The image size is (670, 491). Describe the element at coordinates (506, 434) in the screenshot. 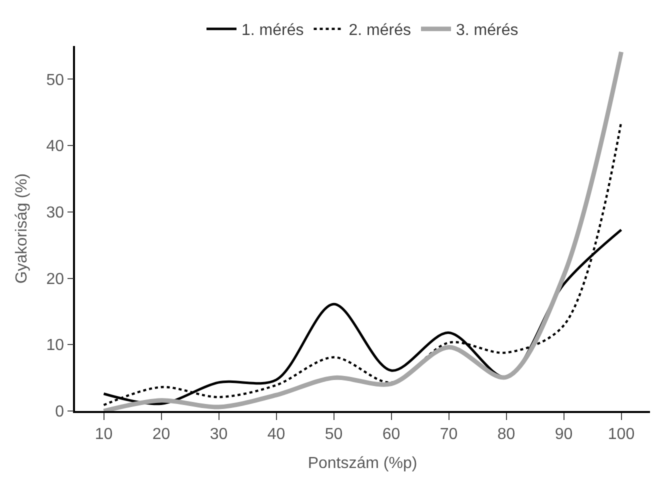

I see `x-tick-label: 80` at that location.